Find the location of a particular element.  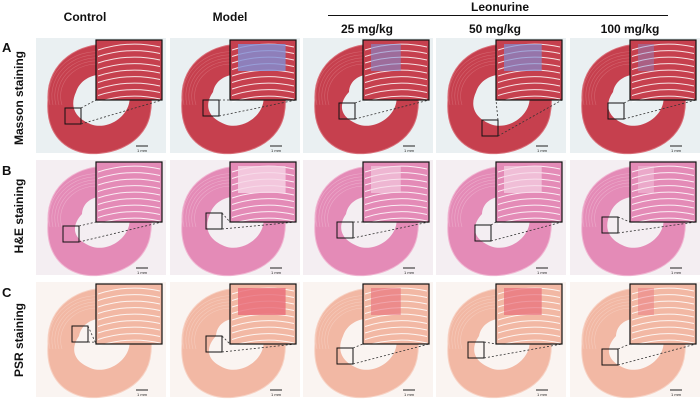

column-label-100mg: 100 mg/kg is located at coordinates (630, 29).